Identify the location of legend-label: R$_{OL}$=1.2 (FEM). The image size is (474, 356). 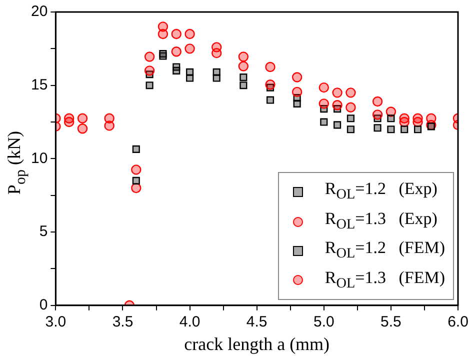
(384, 250).